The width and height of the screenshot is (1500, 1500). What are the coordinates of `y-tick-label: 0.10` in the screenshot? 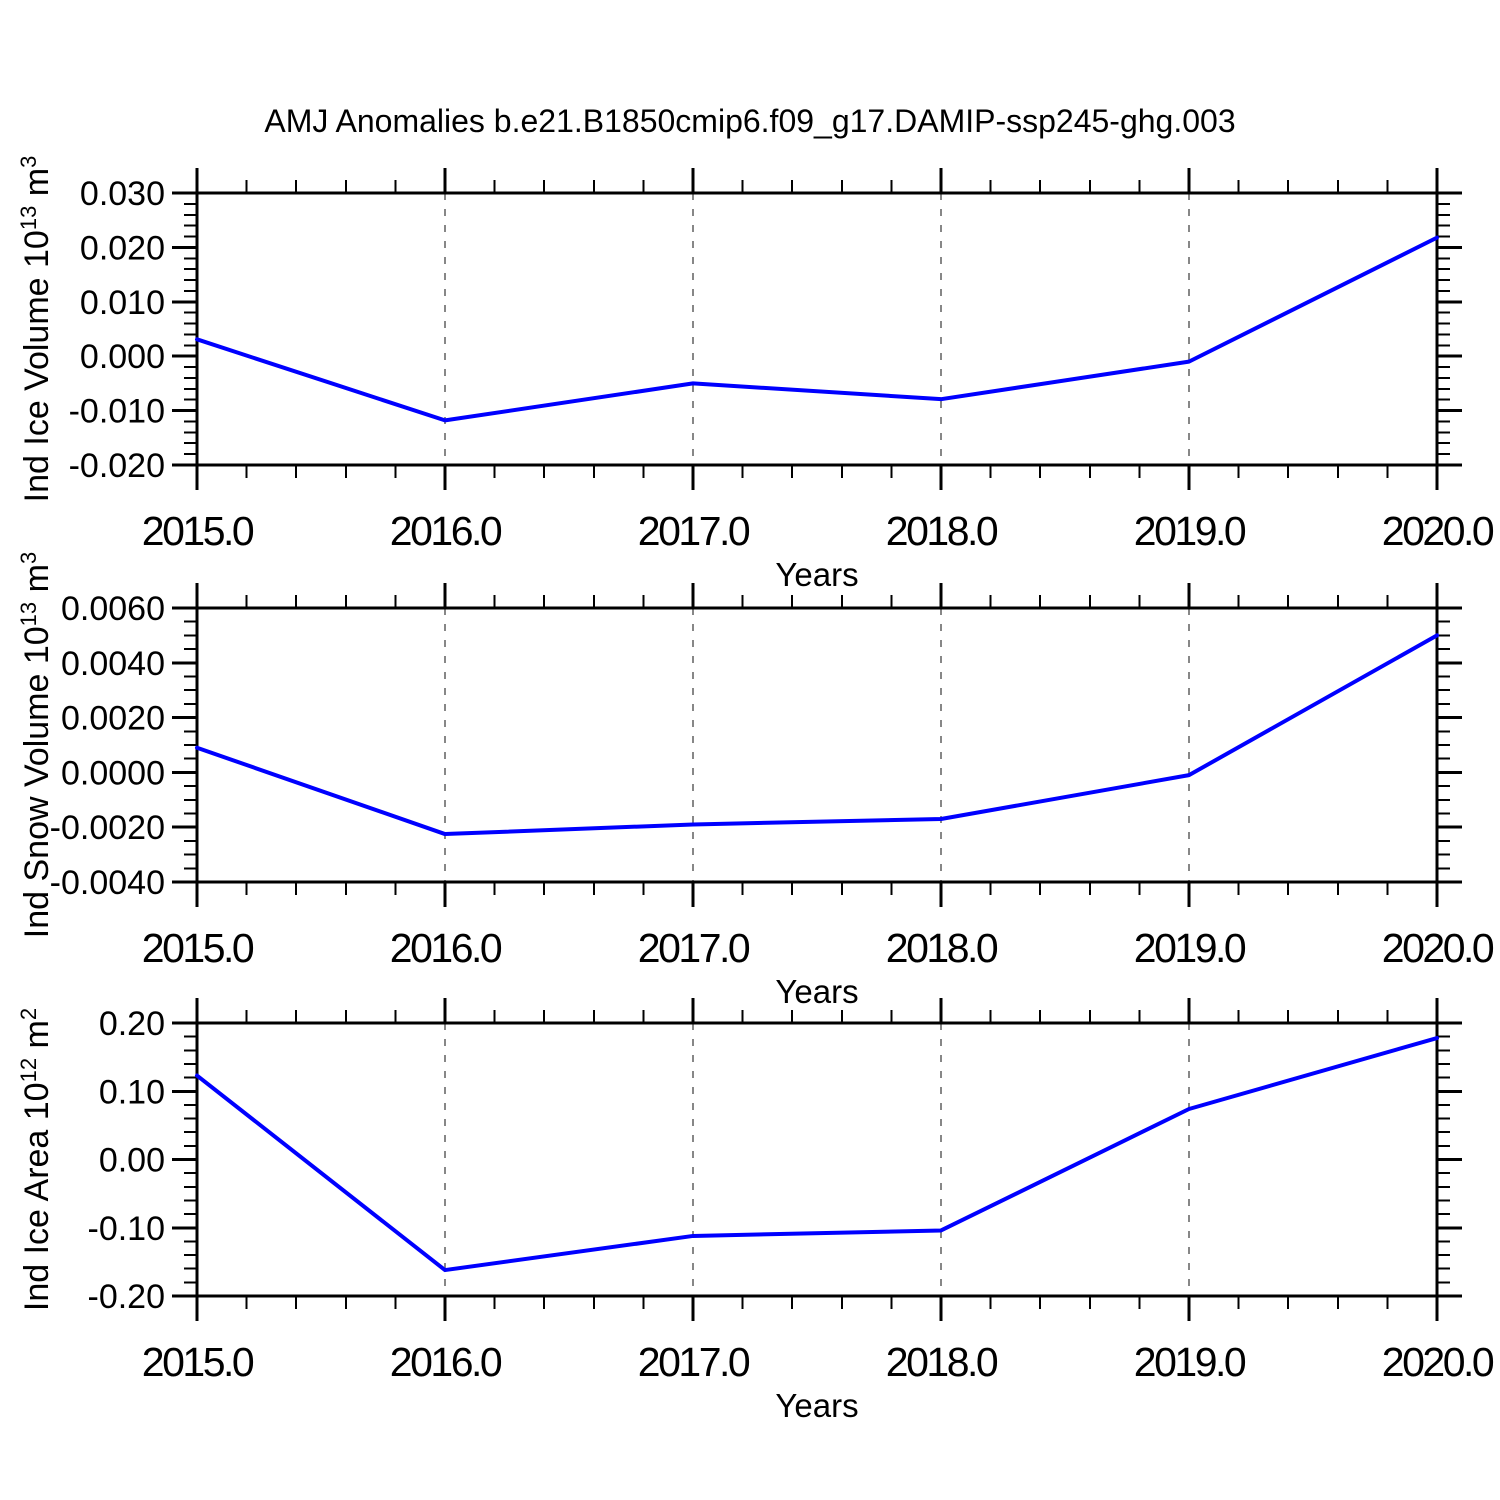 It's located at (132, 1092).